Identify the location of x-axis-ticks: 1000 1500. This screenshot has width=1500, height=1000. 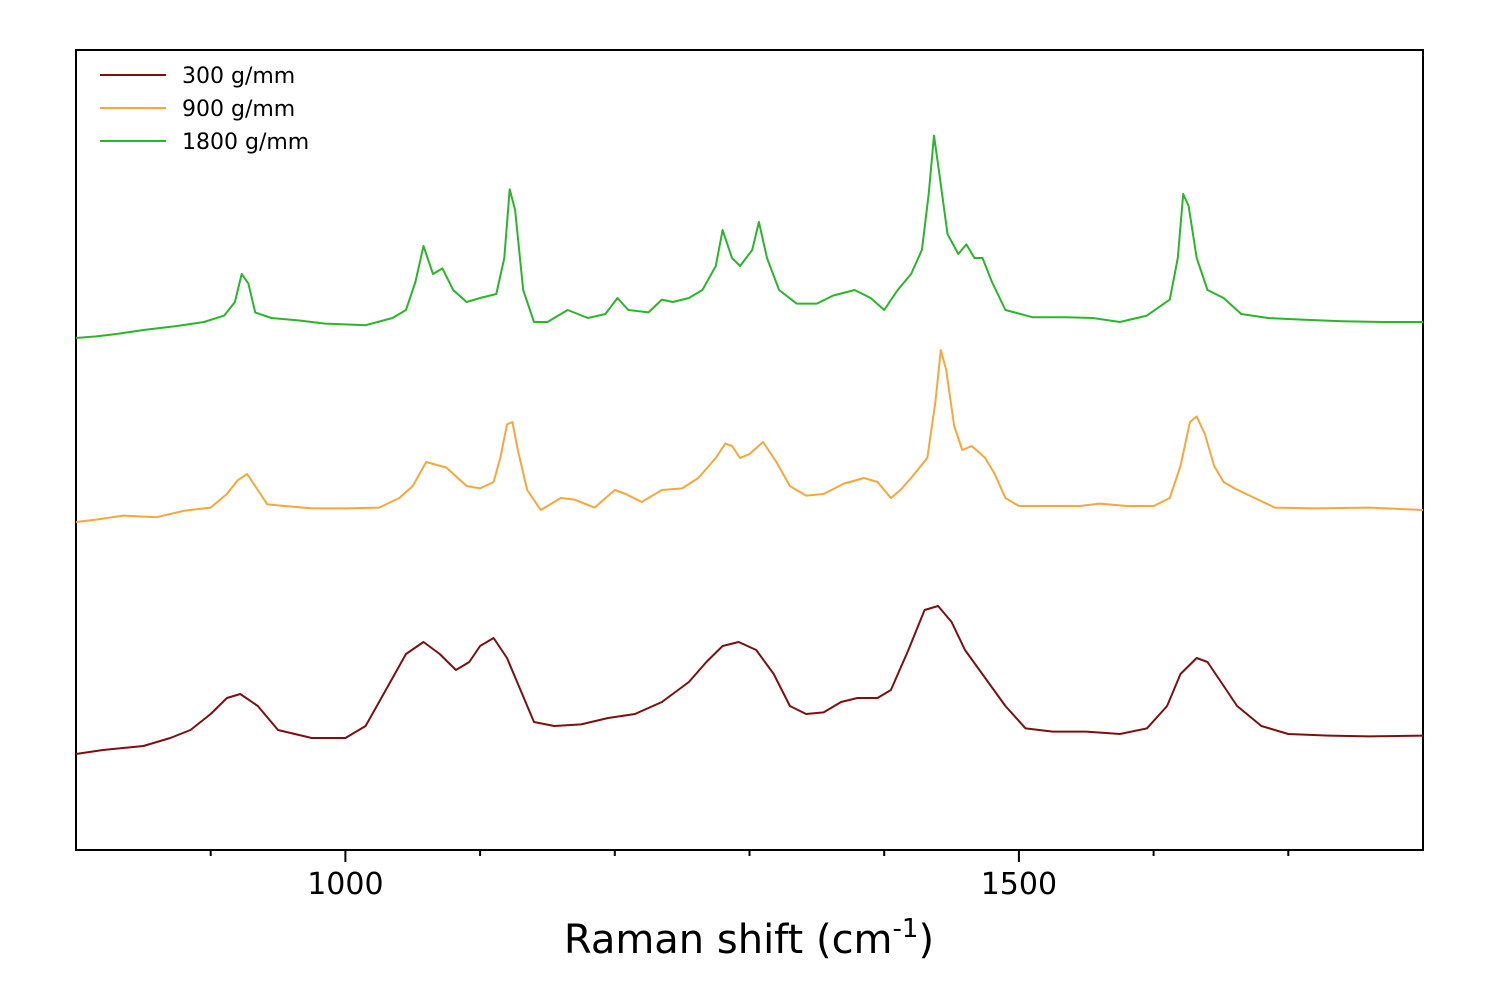
(749, 876).